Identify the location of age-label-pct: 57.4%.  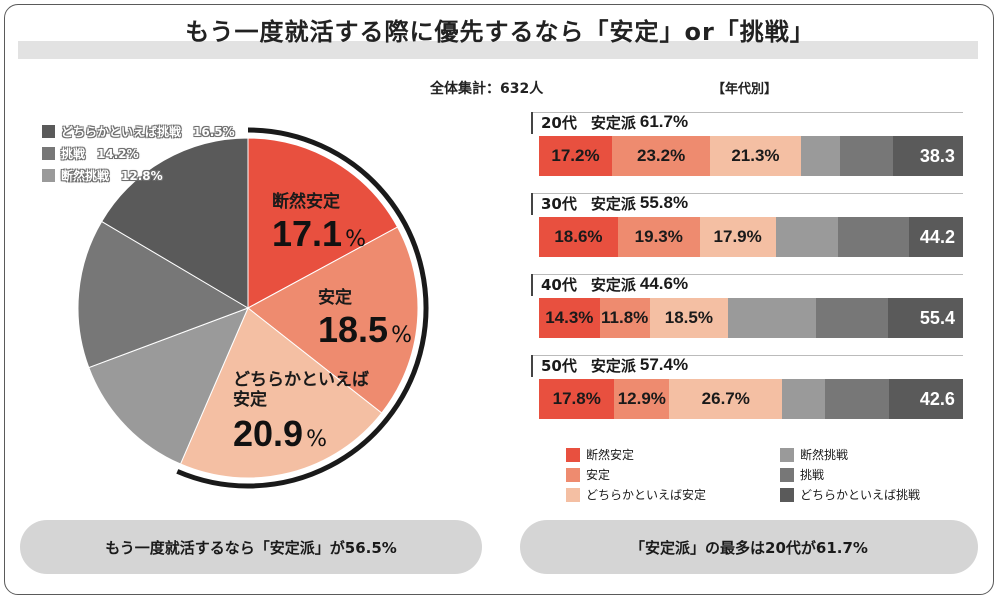
(664, 364).